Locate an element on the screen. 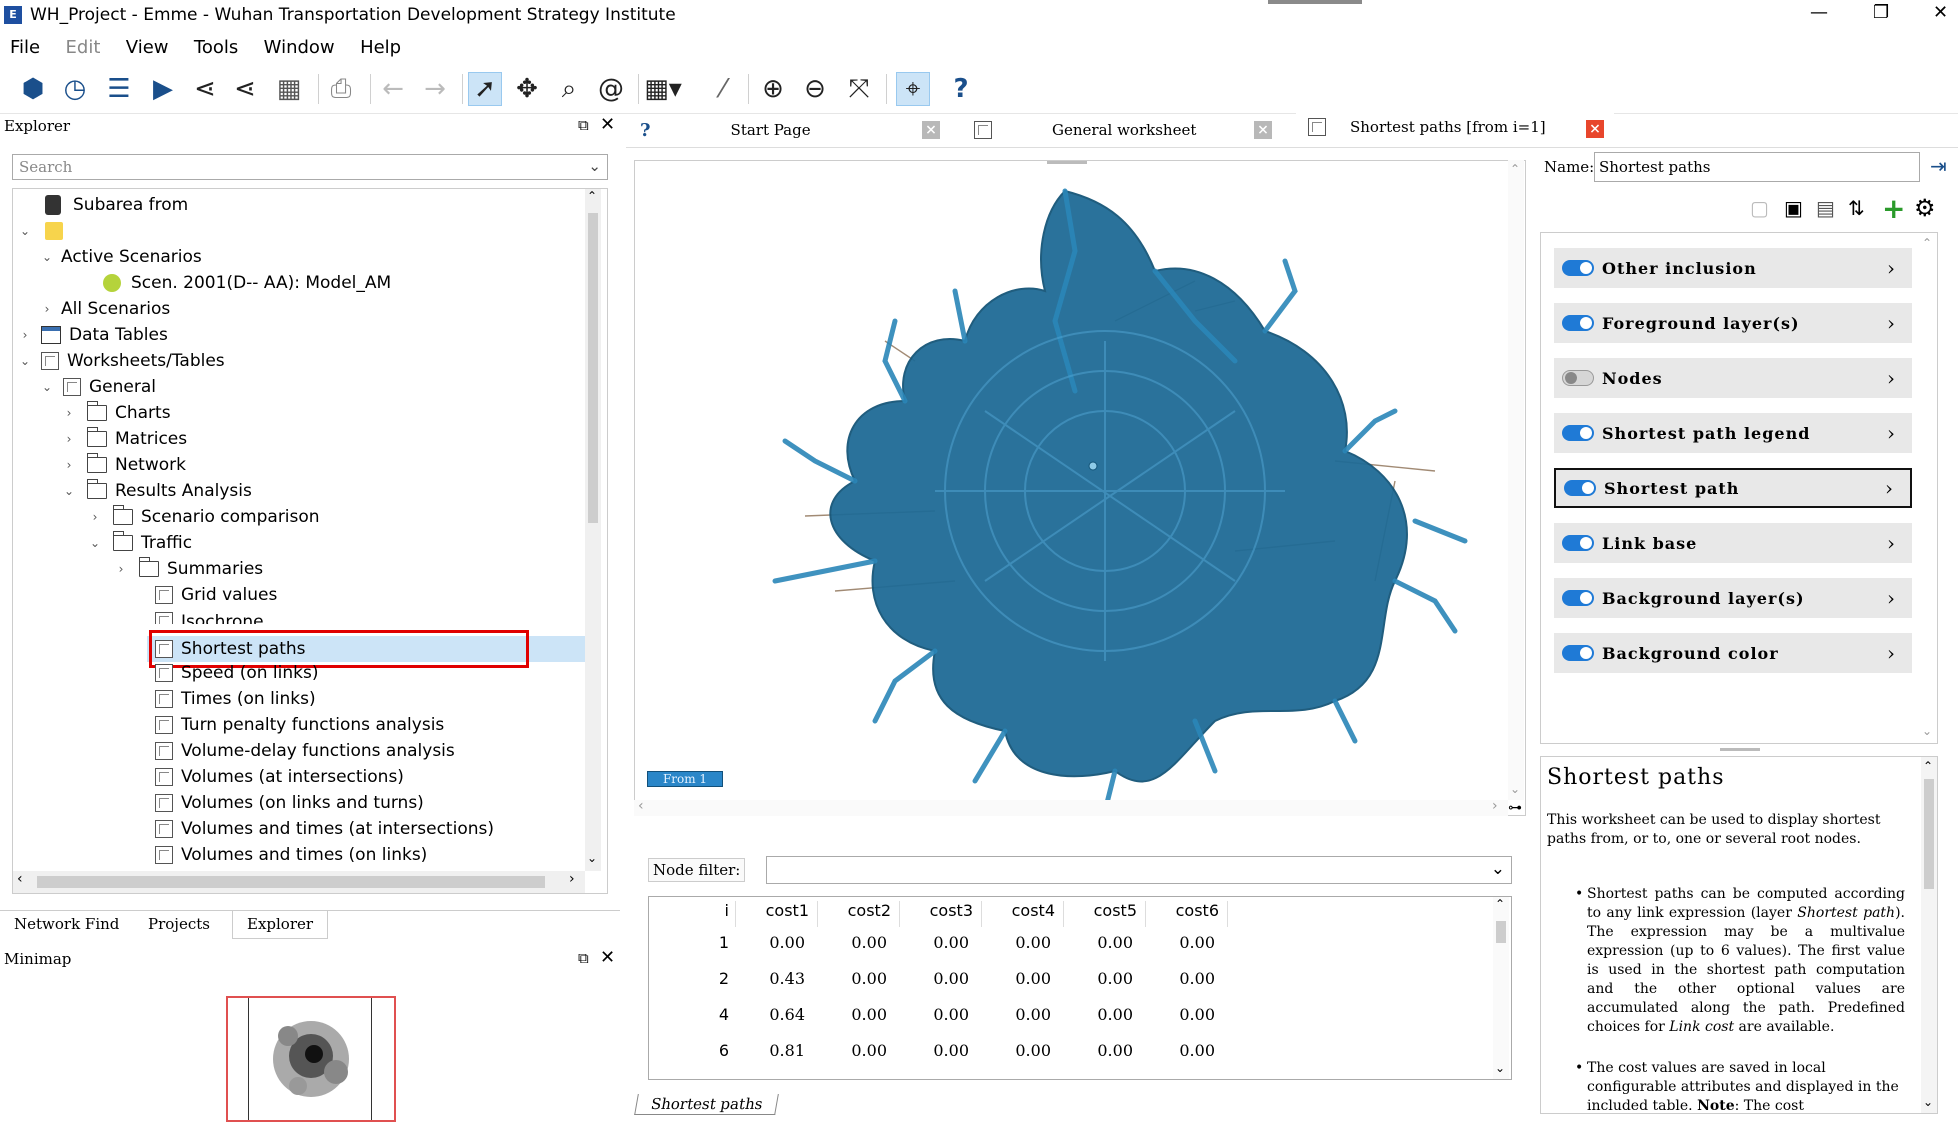 This screenshot has width=1958, height=1125. tree-item-turn-penalty: Turn penalty functions analysis is located at coordinates (299, 725).